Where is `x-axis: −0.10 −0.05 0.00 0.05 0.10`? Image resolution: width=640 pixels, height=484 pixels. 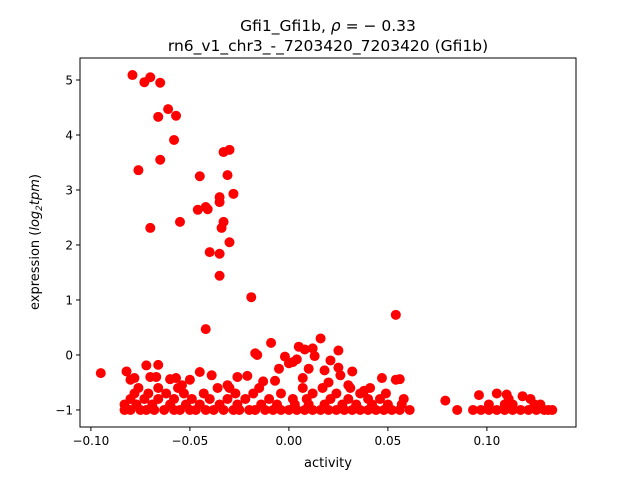 x-axis: −0.10 −0.05 0.00 0.05 0.10 is located at coordinates (286, 437).